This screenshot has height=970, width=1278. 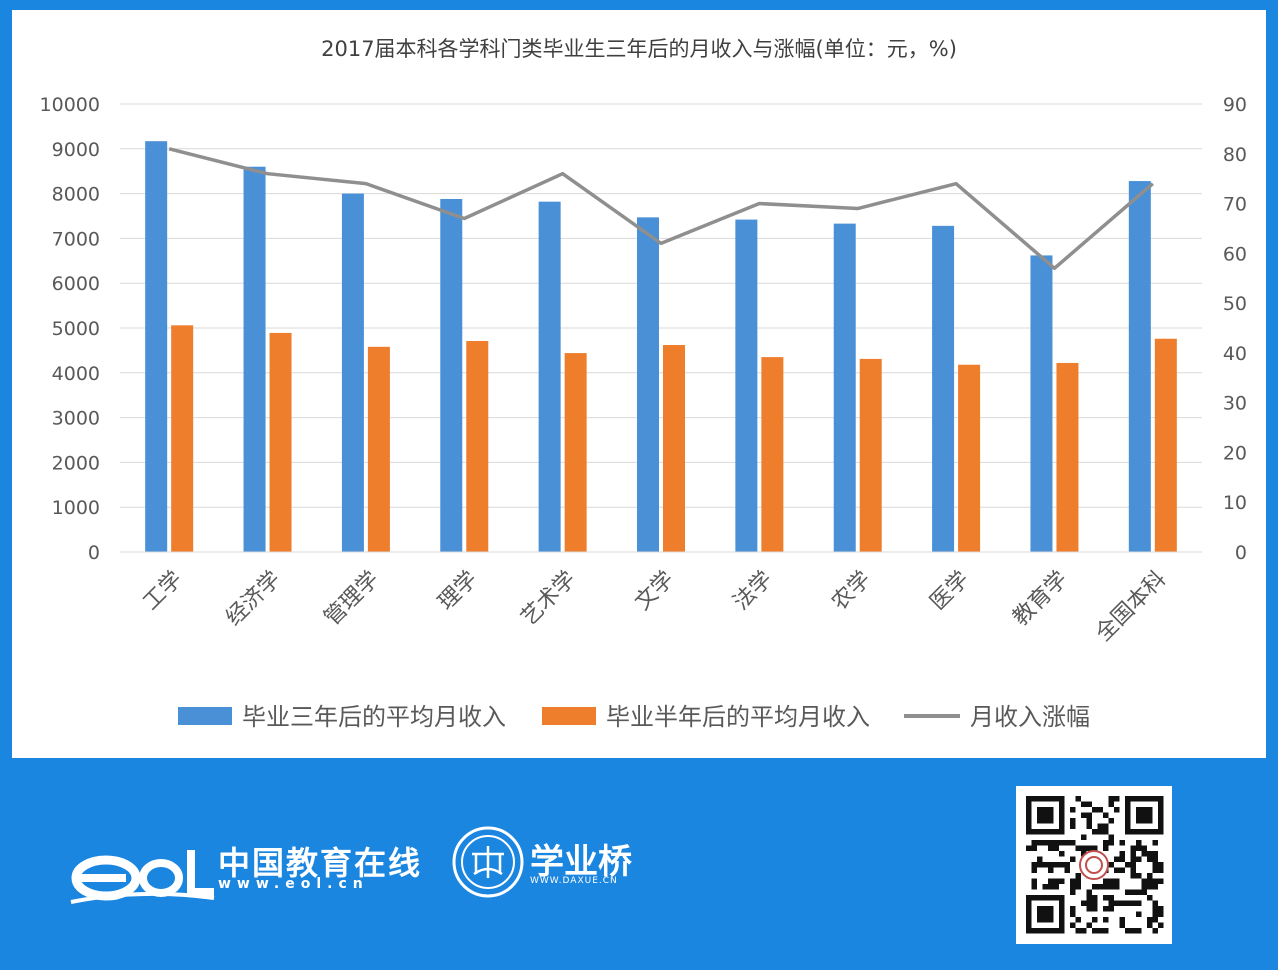 I want to click on legend-label-0: 毕业三年后的平均月收入, so click(x=374, y=717).